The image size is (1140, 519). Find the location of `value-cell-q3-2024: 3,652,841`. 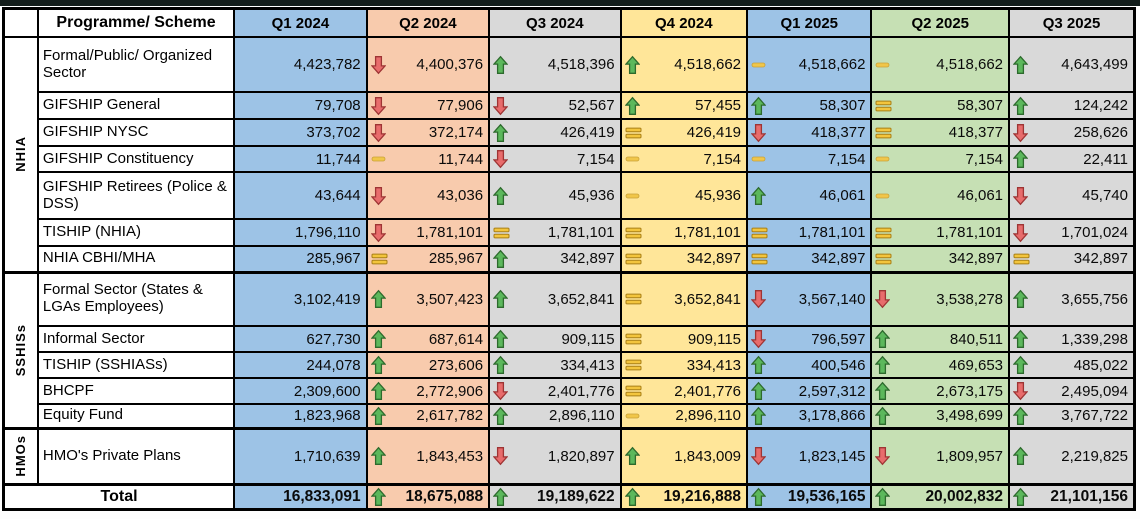

value-cell-q3-2024: 3,652,841 is located at coordinates (555, 298).